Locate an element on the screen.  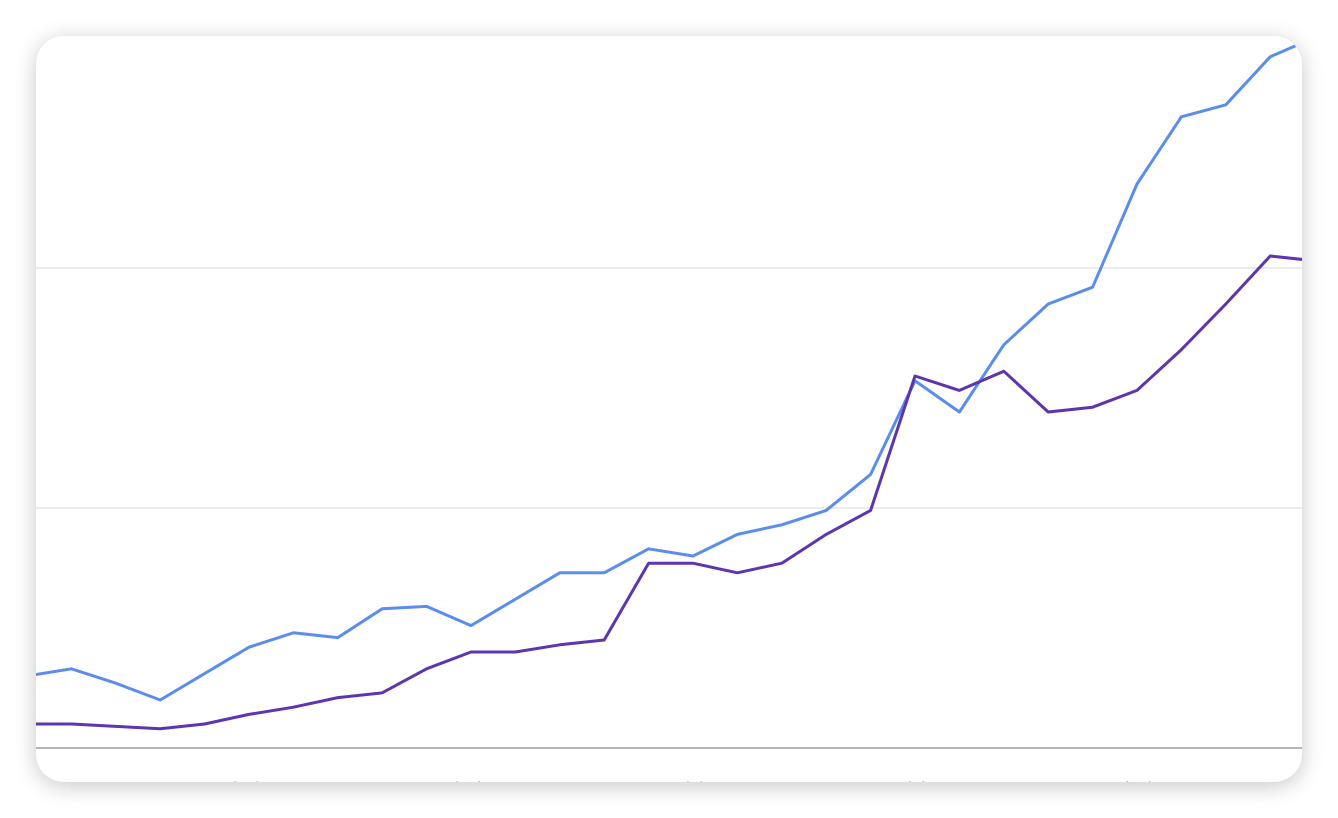
x-tick-label: 9/27/25 is located at coordinates (470, 781).